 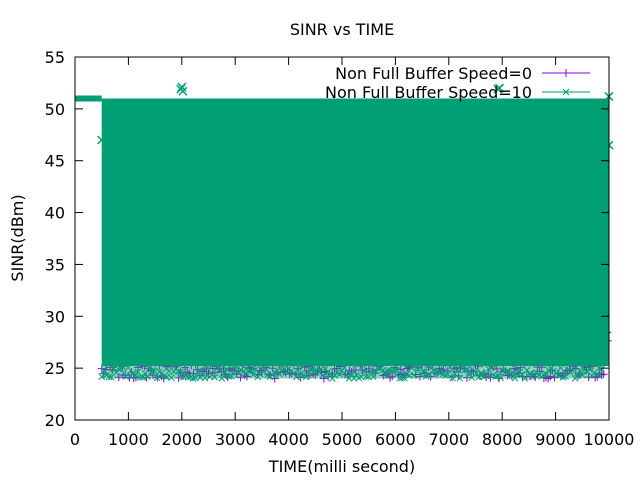 I want to click on y-tick-label: 25, so click(x=55, y=368).